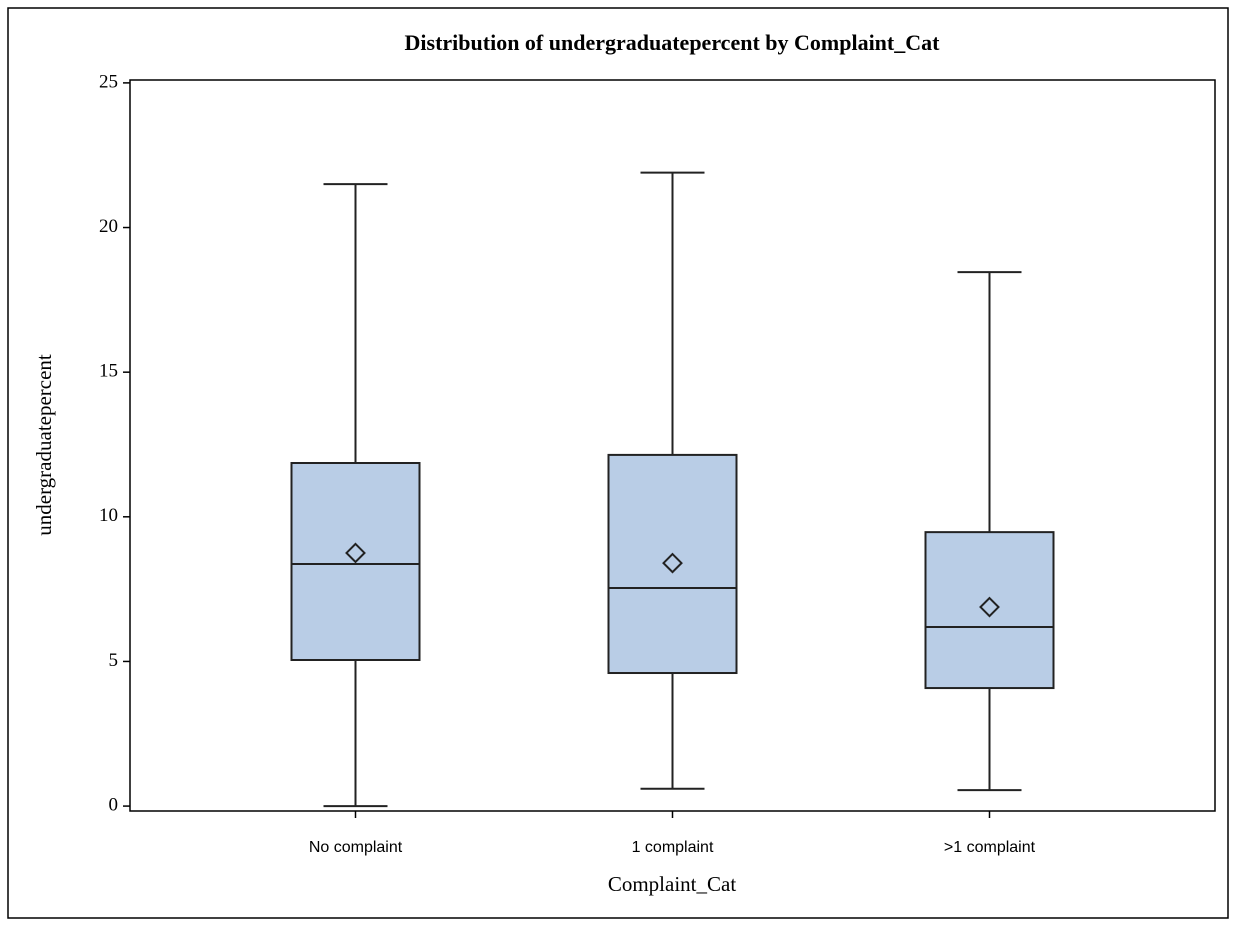  What do you see at coordinates (356, 847) in the screenshot?
I see `x-tick-label: No complaint` at bounding box center [356, 847].